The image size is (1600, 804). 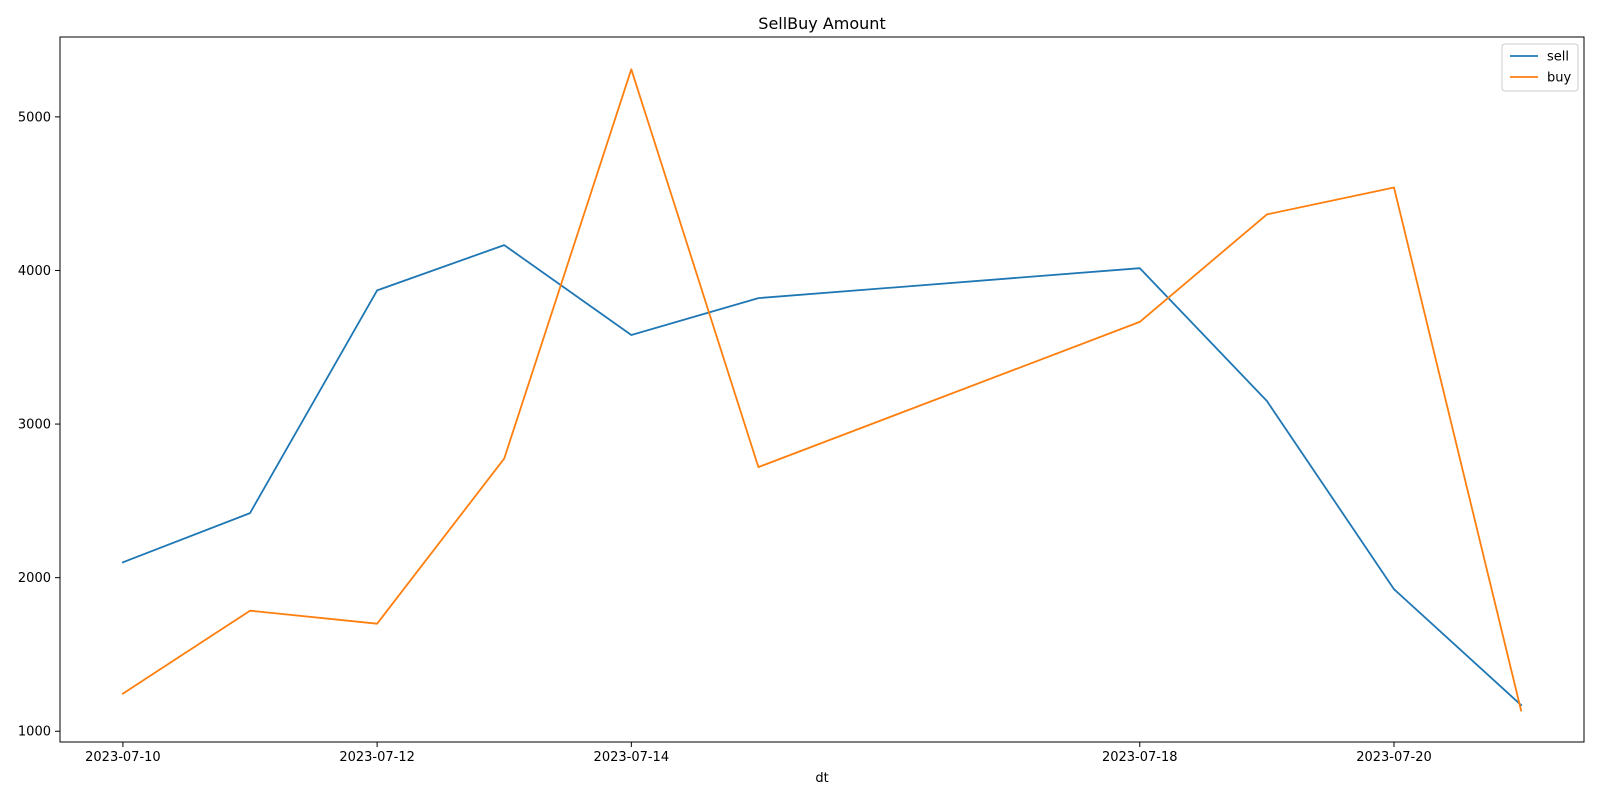 I want to click on y-tick-label: 3000, so click(x=34, y=425).